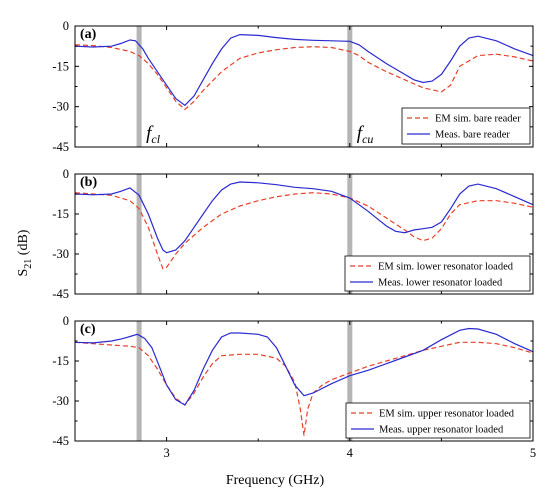 The image size is (550, 499). I want to click on marker-label-lower: fcl, so click(153, 134).